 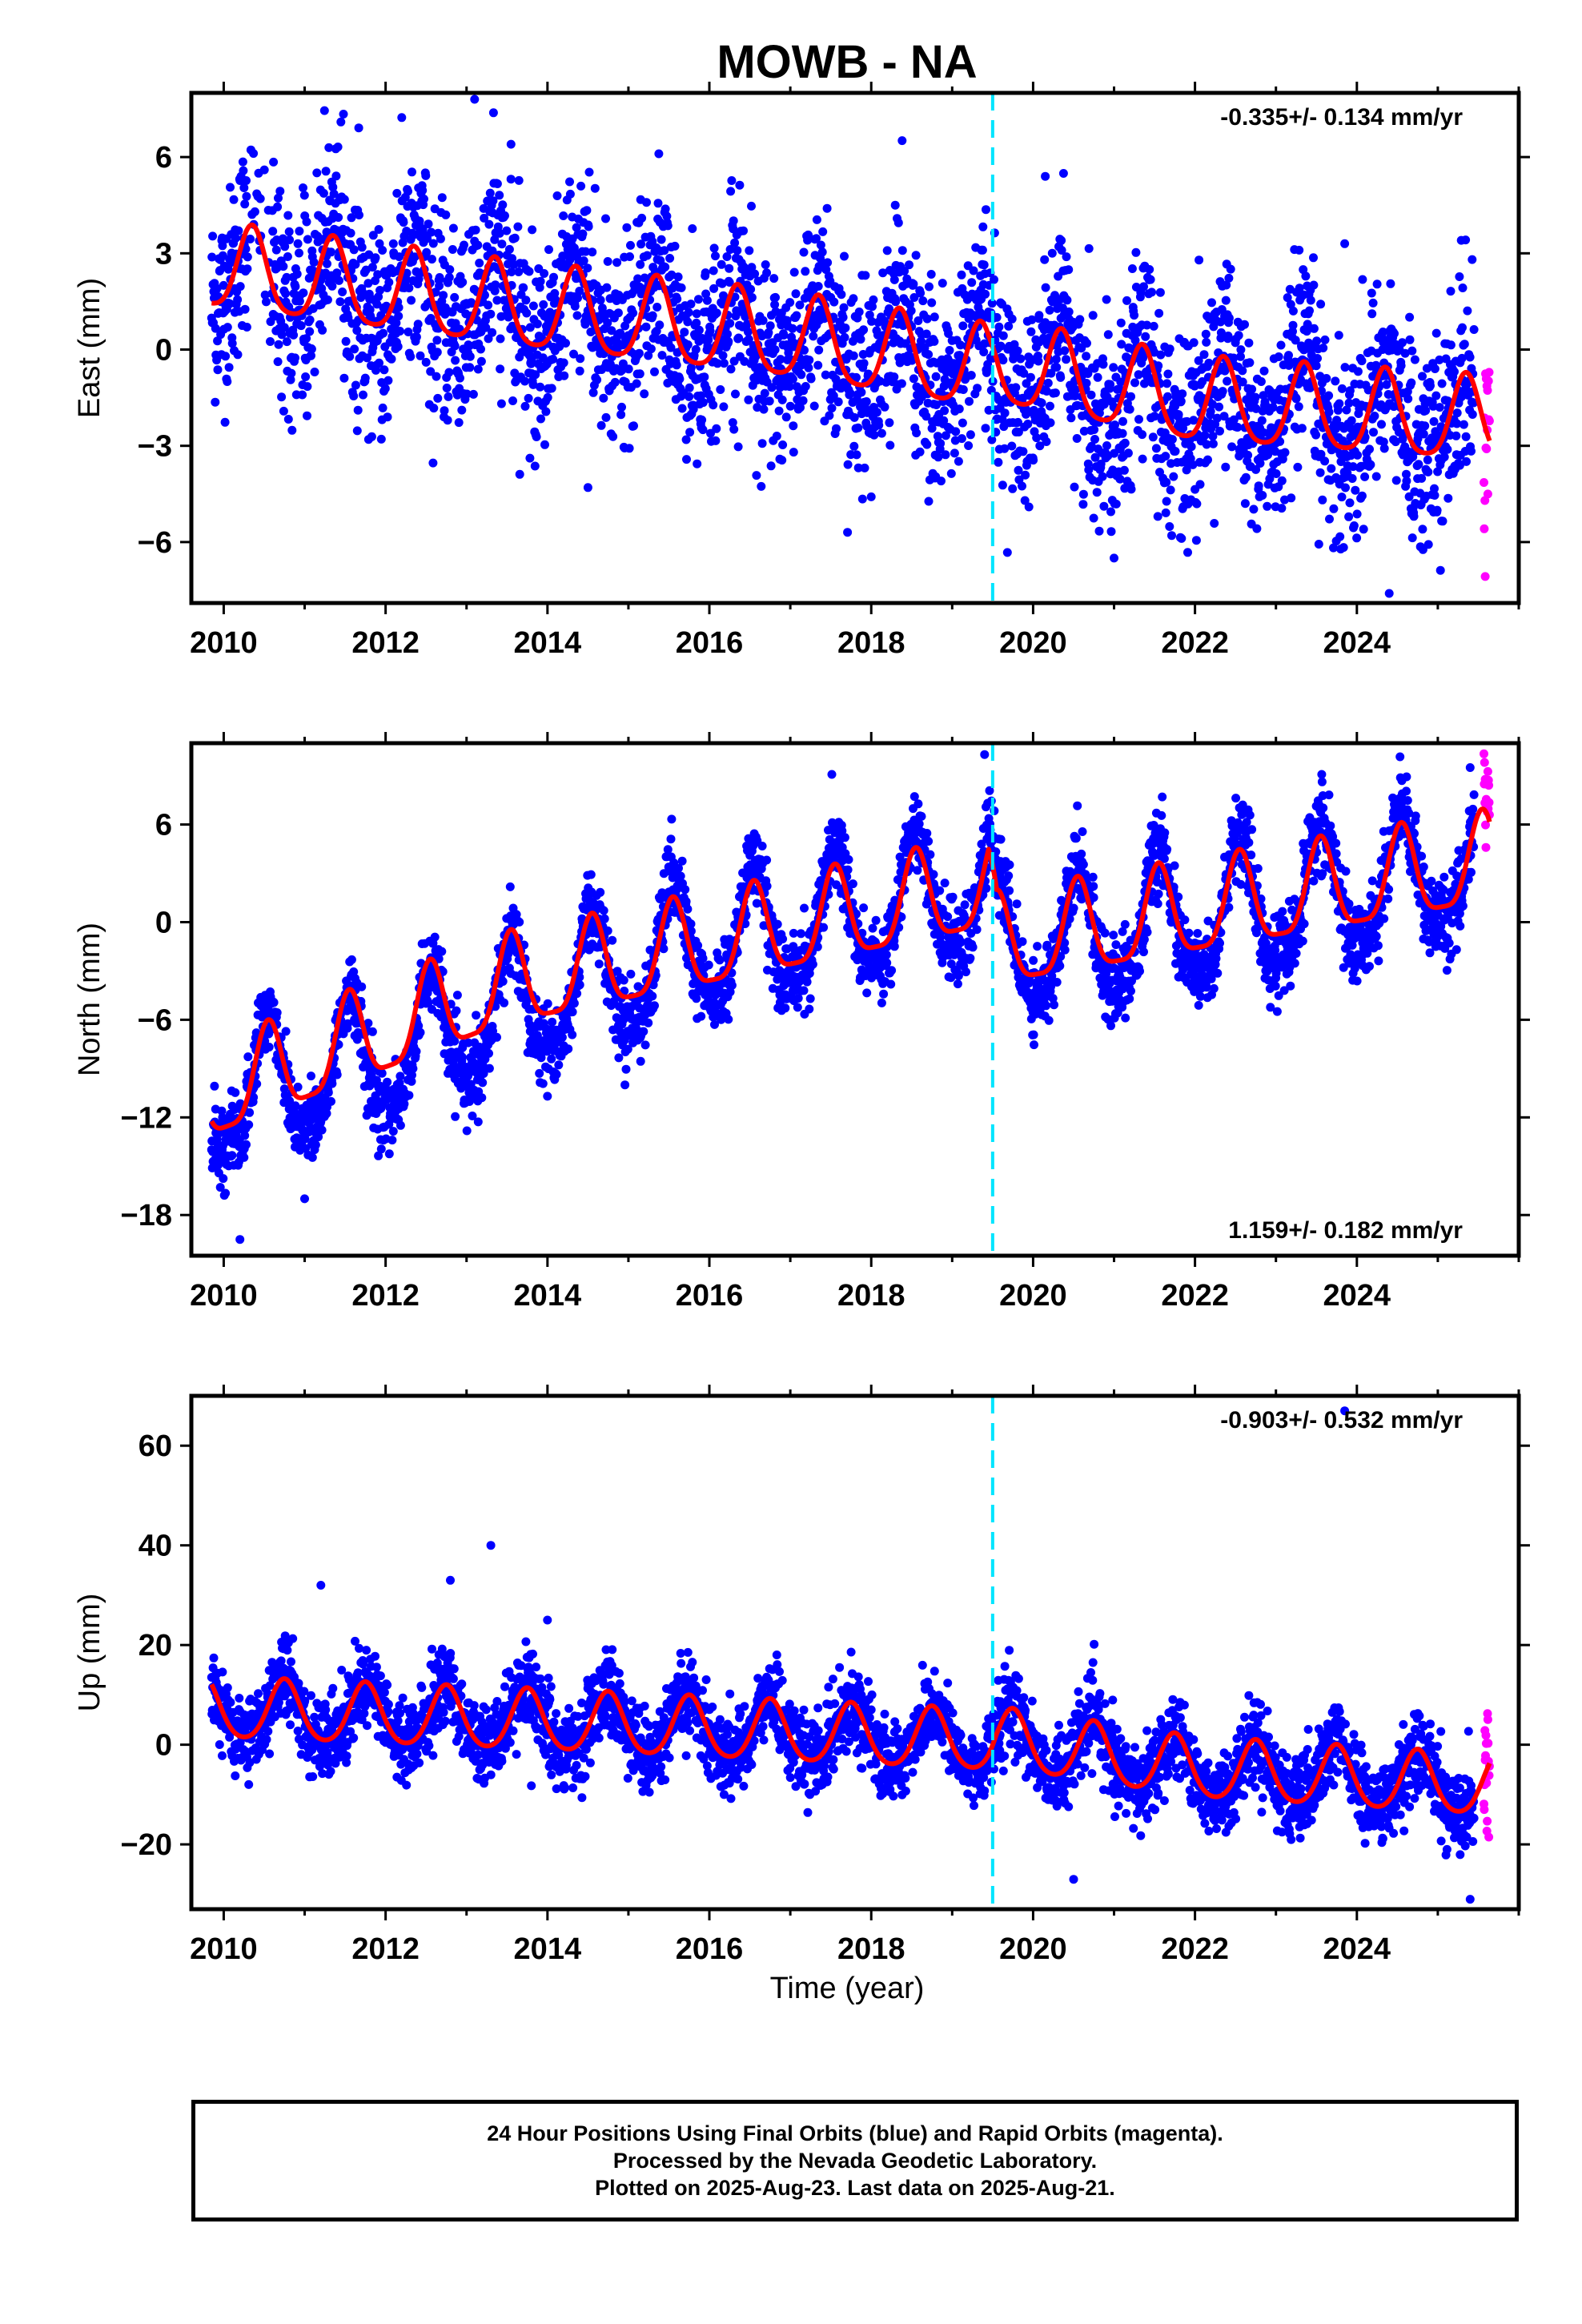 What do you see at coordinates (1195, 643) in the screenshot?
I see `x-tick-label: 2022` at bounding box center [1195, 643].